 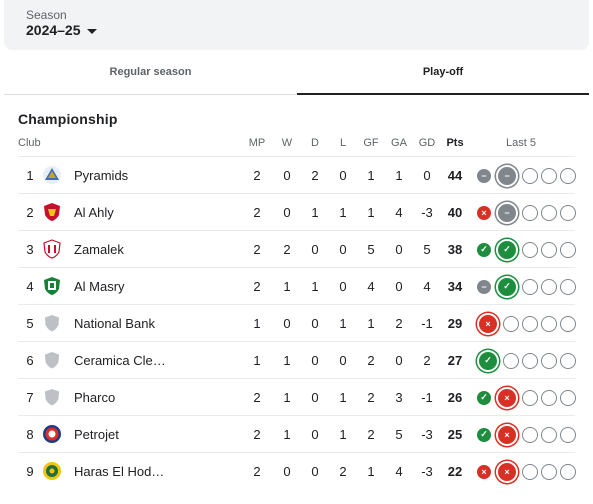 I want to click on last-5-results: ✓ ✓, so click(x=526, y=249).